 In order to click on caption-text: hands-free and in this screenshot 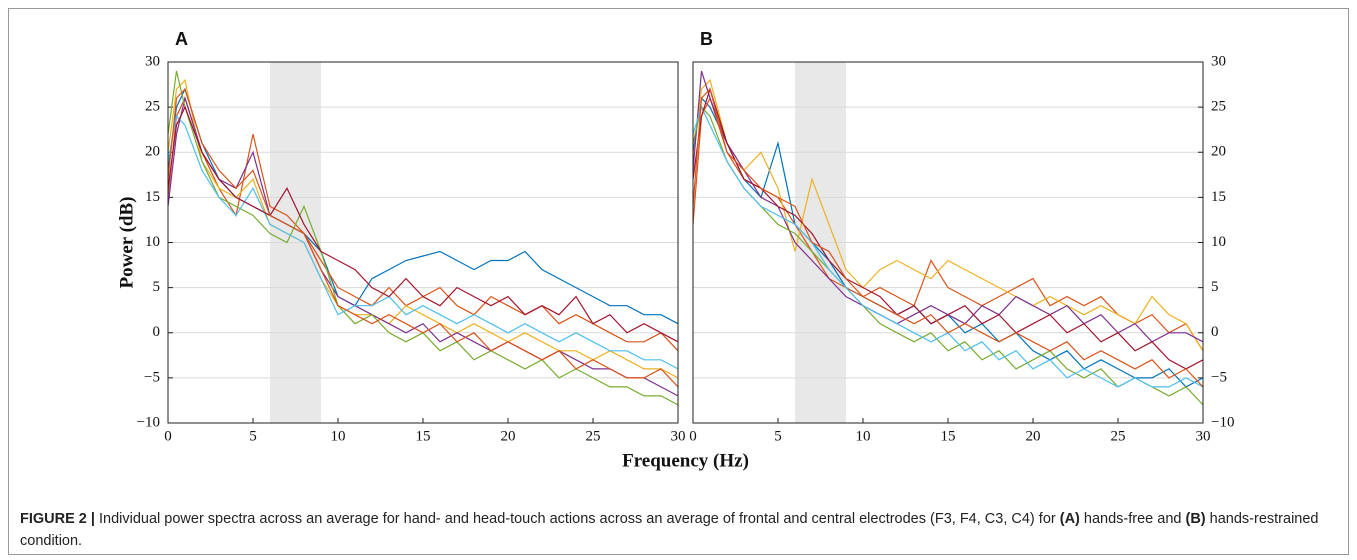, I will do `click(1132, 519)`.